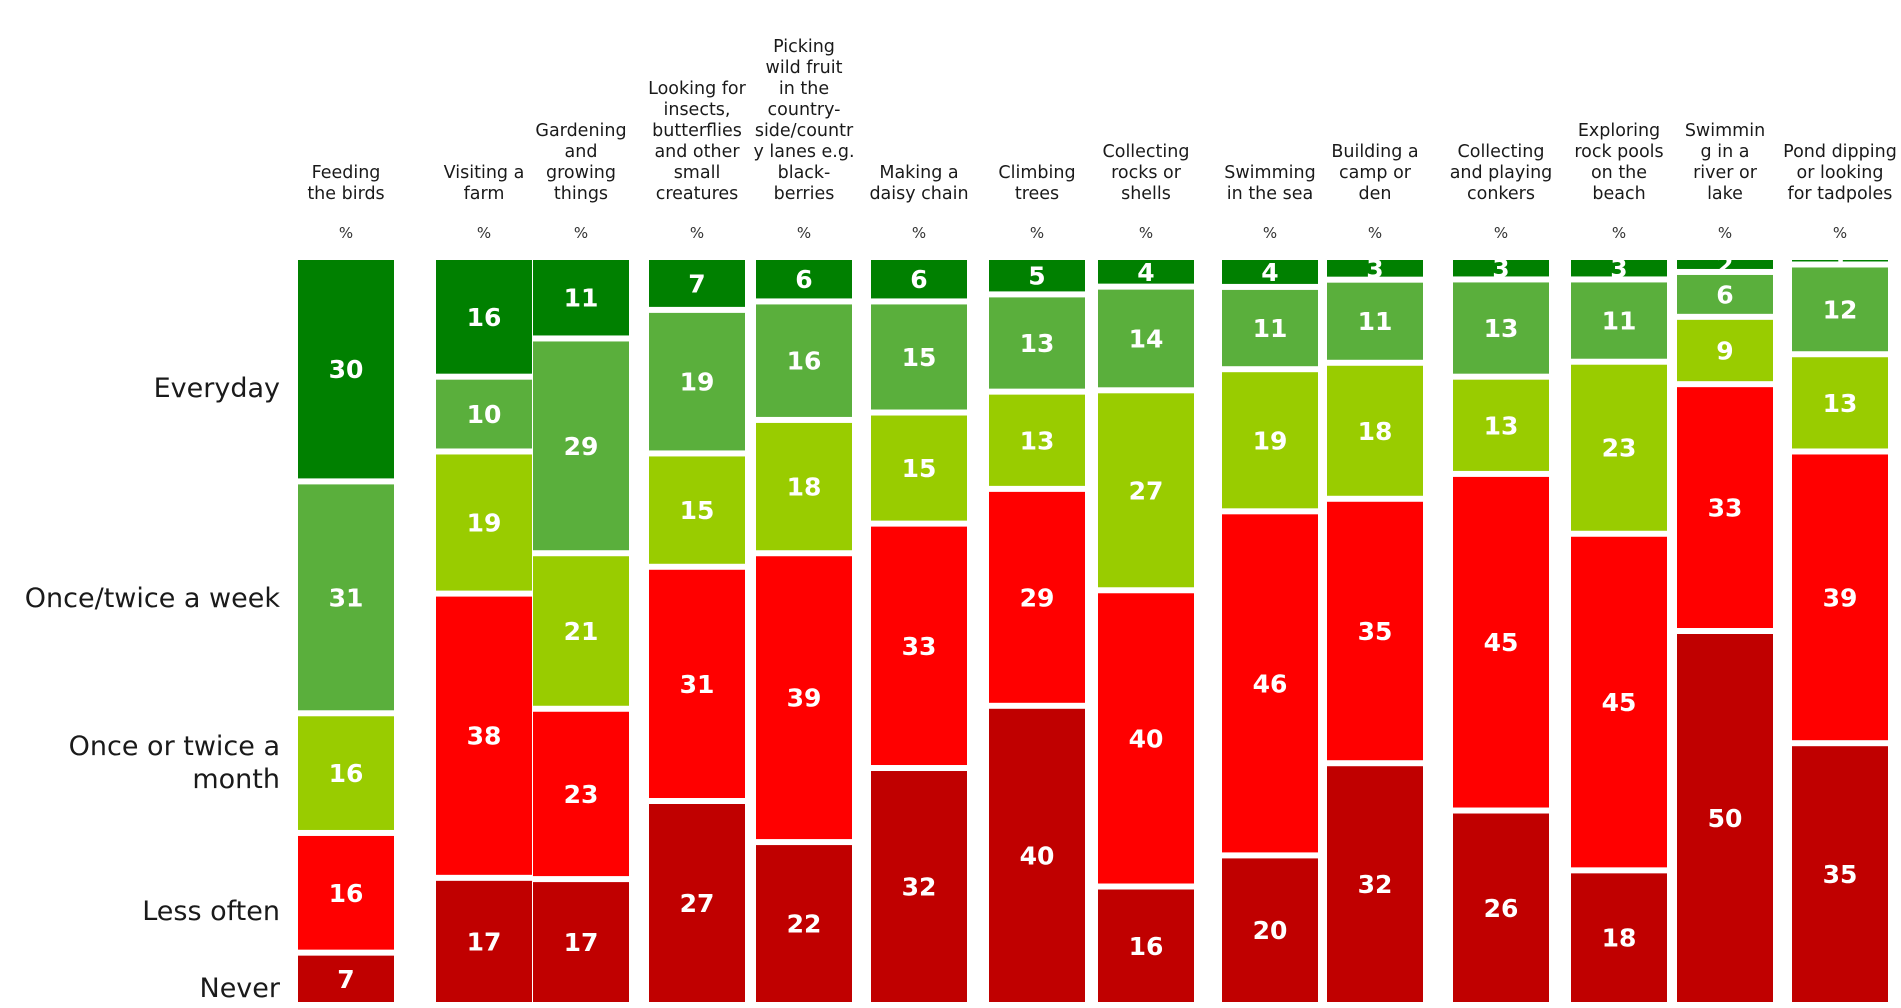 The height and width of the screenshot is (1008, 1901). I want to click on value-label: 31, so click(697, 684).